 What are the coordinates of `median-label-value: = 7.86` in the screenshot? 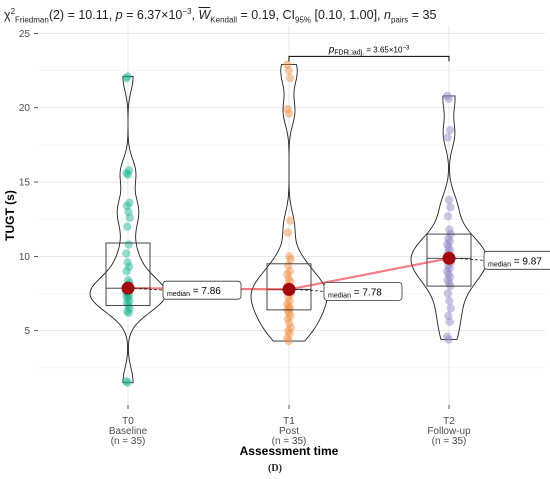 It's located at (205, 291).